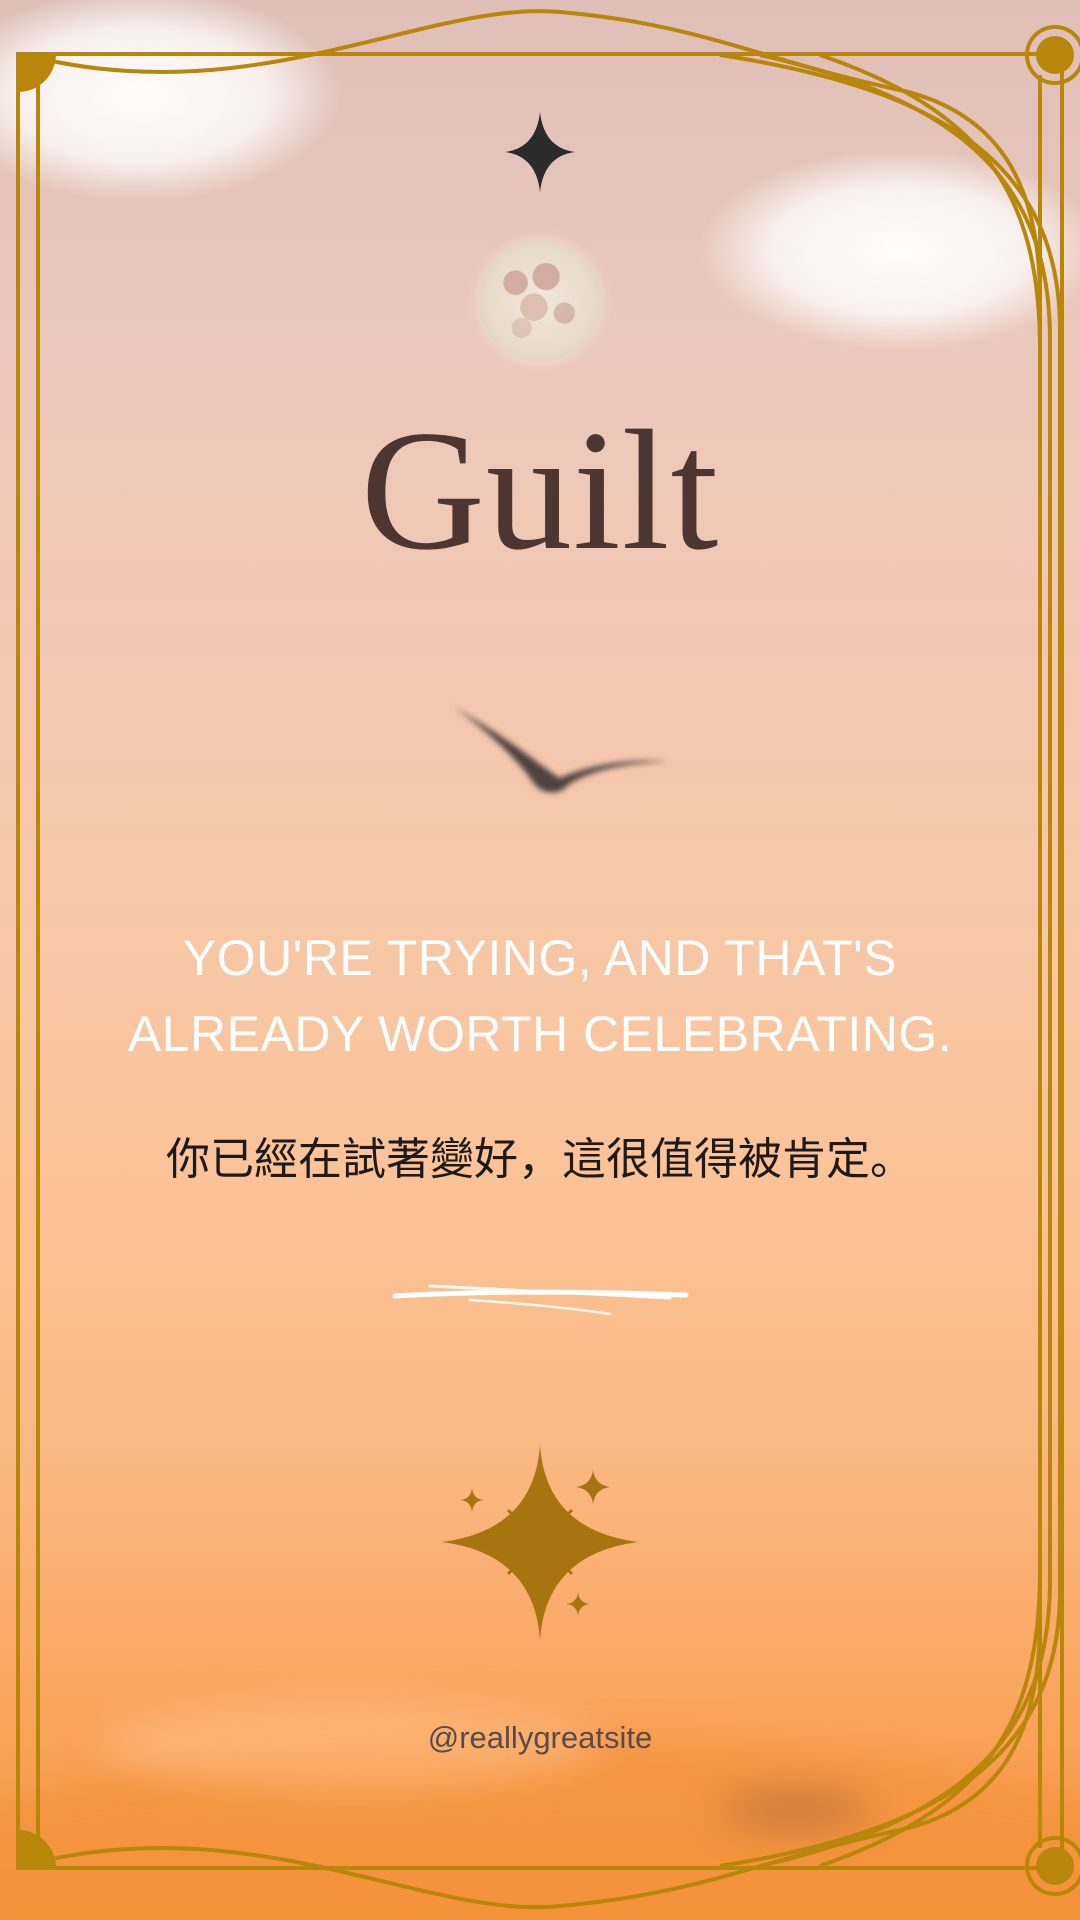 The image size is (1080, 1920). Describe the element at coordinates (540, 958) in the screenshot. I see `quote-line-1: YOU'RE TRYING, AND THAT'S` at that location.